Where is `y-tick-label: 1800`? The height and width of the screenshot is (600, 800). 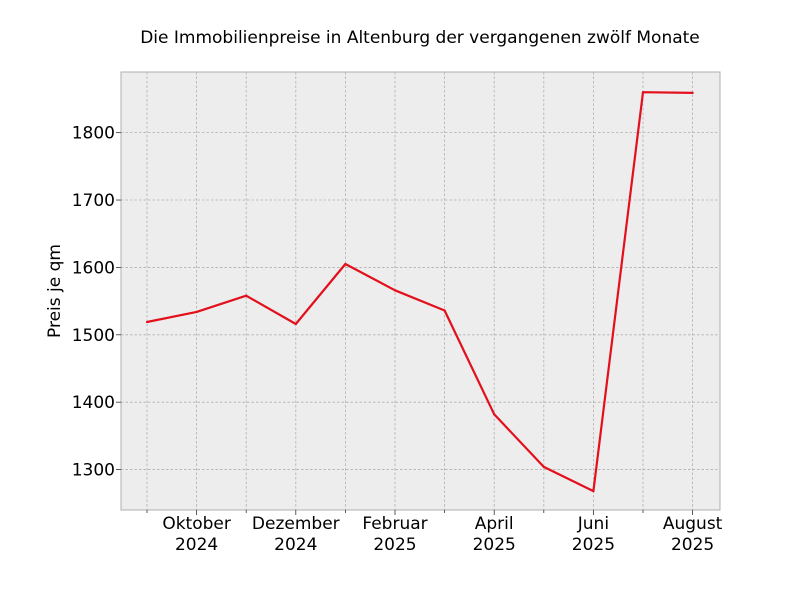
y-tick-label: 1800 is located at coordinates (93, 134).